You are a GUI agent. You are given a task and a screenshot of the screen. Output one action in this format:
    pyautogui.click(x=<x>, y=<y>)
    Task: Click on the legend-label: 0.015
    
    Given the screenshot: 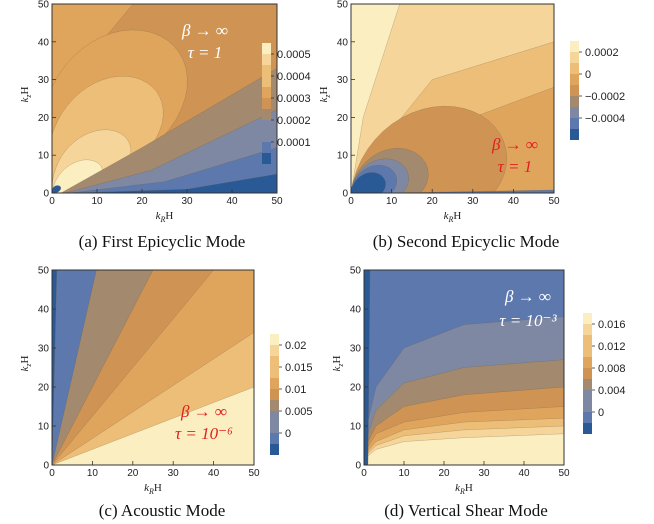 What is the action you would take?
    pyautogui.click(x=299, y=368)
    